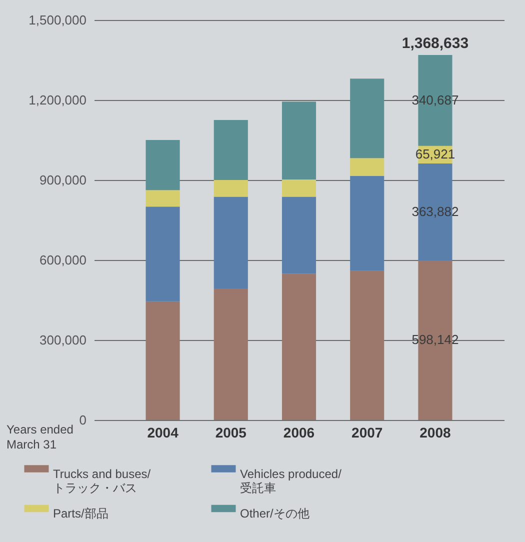 This screenshot has width=525, height=542. I want to click on x-tick-label: 2005, so click(231, 432).